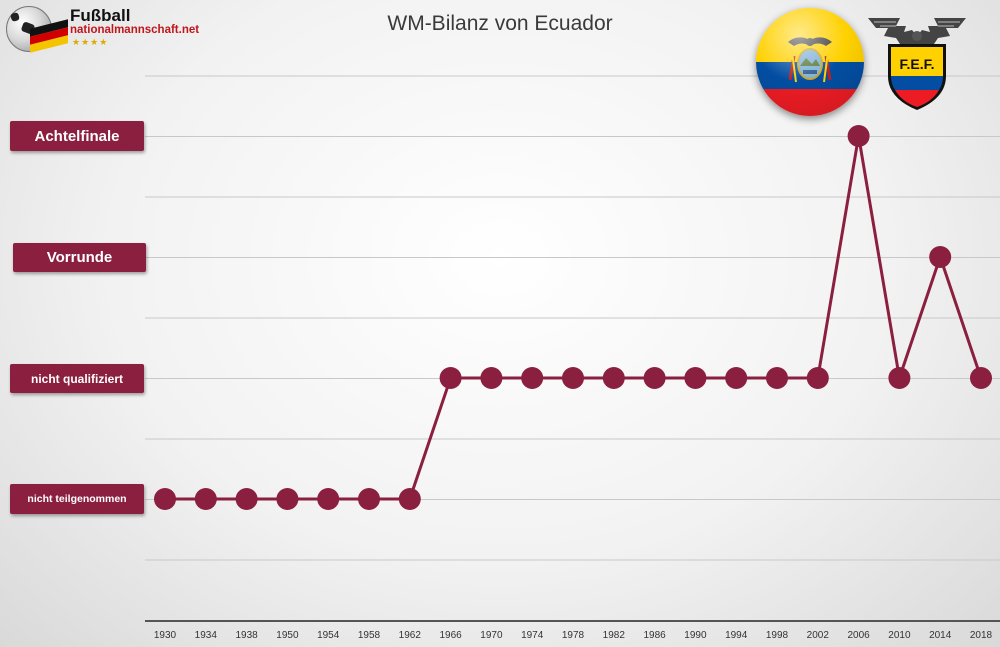  Describe the element at coordinates (100, 15) in the screenshot. I see `logo-text-fussball: Fußball` at that location.